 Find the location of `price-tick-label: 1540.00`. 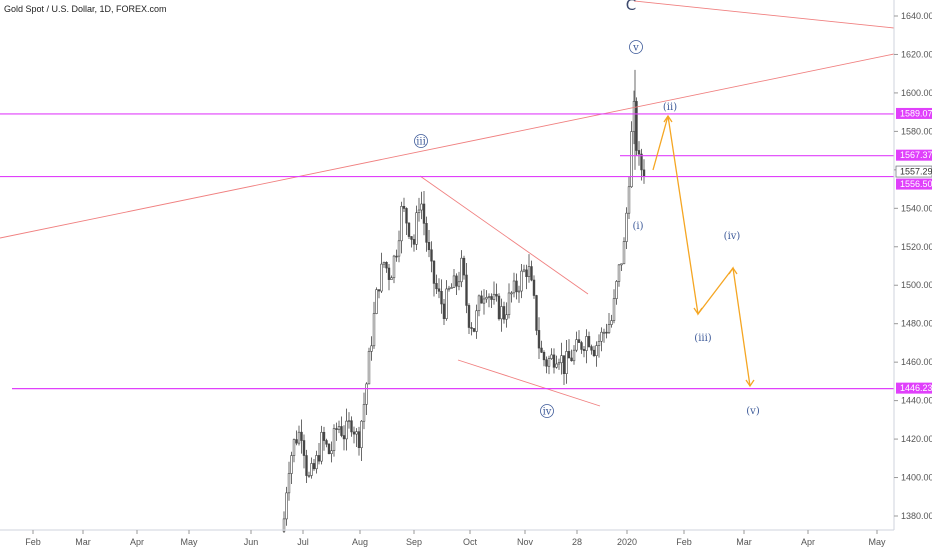

price-tick-label: 1540.00 is located at coordinates (916, 208).